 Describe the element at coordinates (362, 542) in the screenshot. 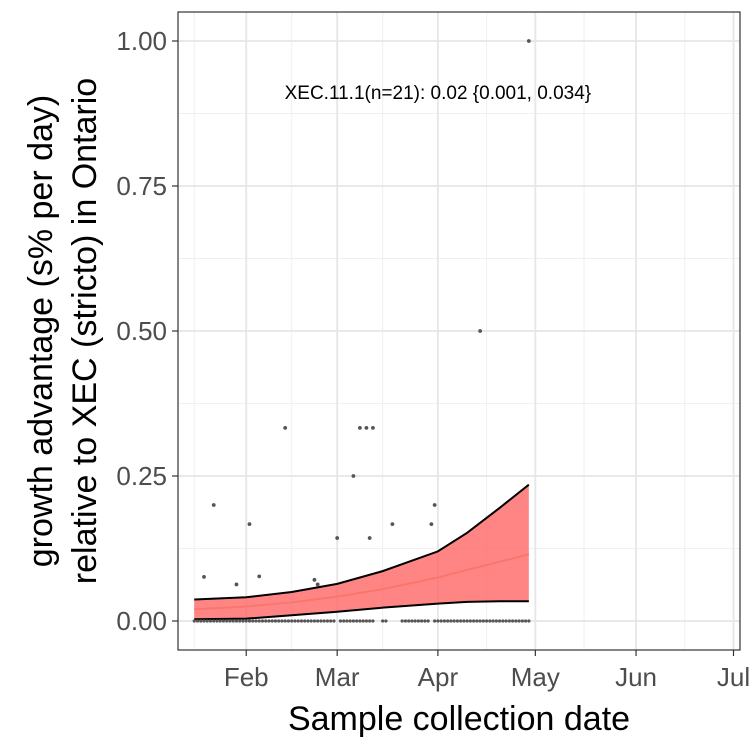

I see `upper-bound-line` at that location.